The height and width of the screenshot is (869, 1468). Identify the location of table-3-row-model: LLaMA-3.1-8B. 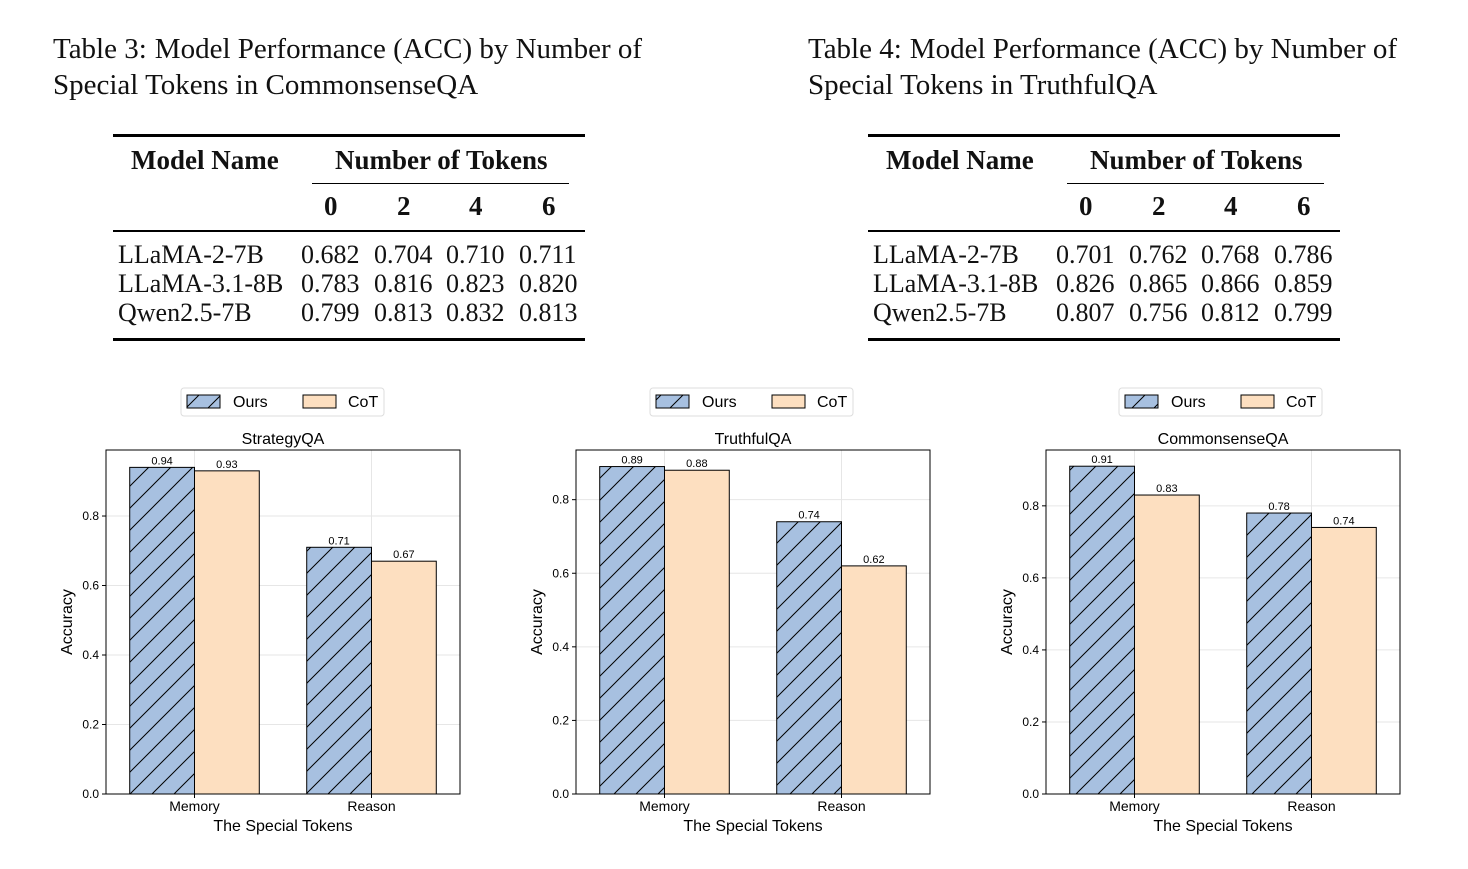
(201, 283).